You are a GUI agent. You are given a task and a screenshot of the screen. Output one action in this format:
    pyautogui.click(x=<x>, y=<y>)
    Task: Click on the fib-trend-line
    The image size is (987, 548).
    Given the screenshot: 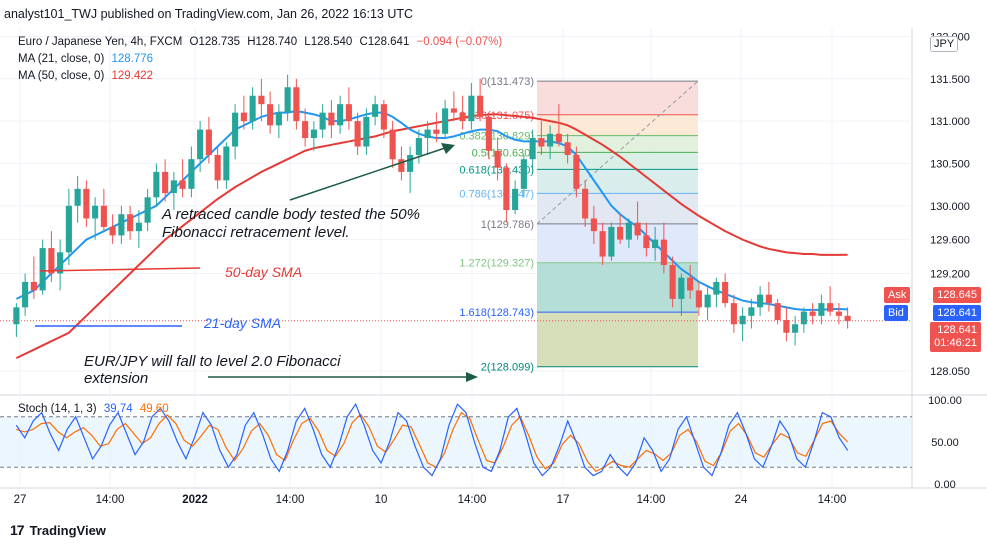 What is the action you would take?
    pyautogui.click(x=617, y=152)
    